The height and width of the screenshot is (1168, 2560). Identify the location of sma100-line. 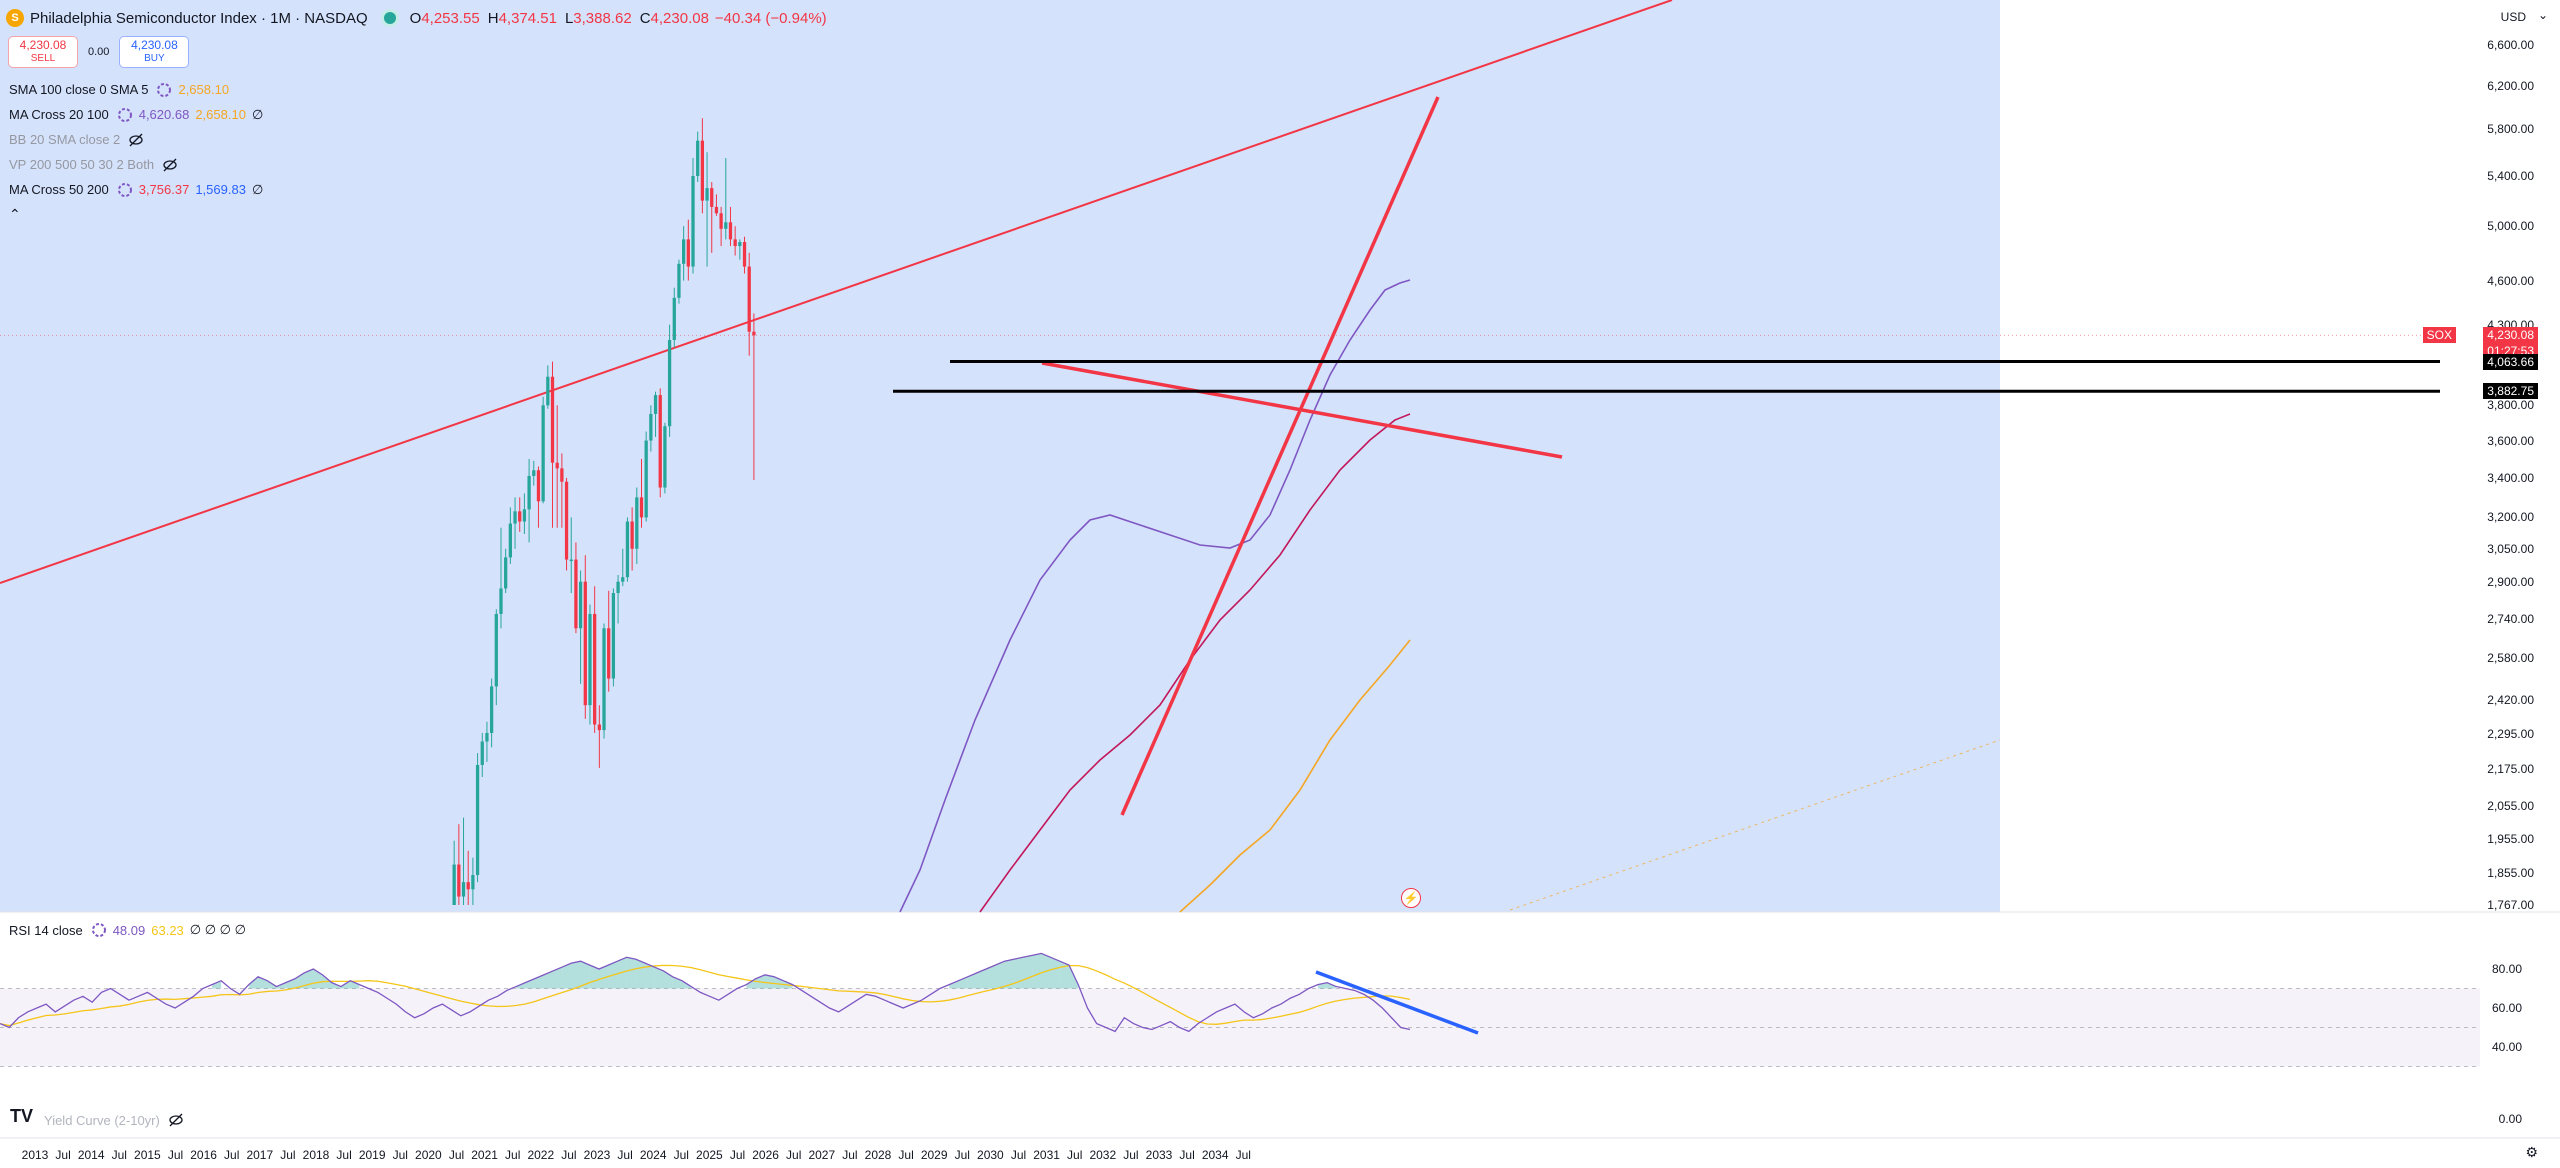
(1295, 776).